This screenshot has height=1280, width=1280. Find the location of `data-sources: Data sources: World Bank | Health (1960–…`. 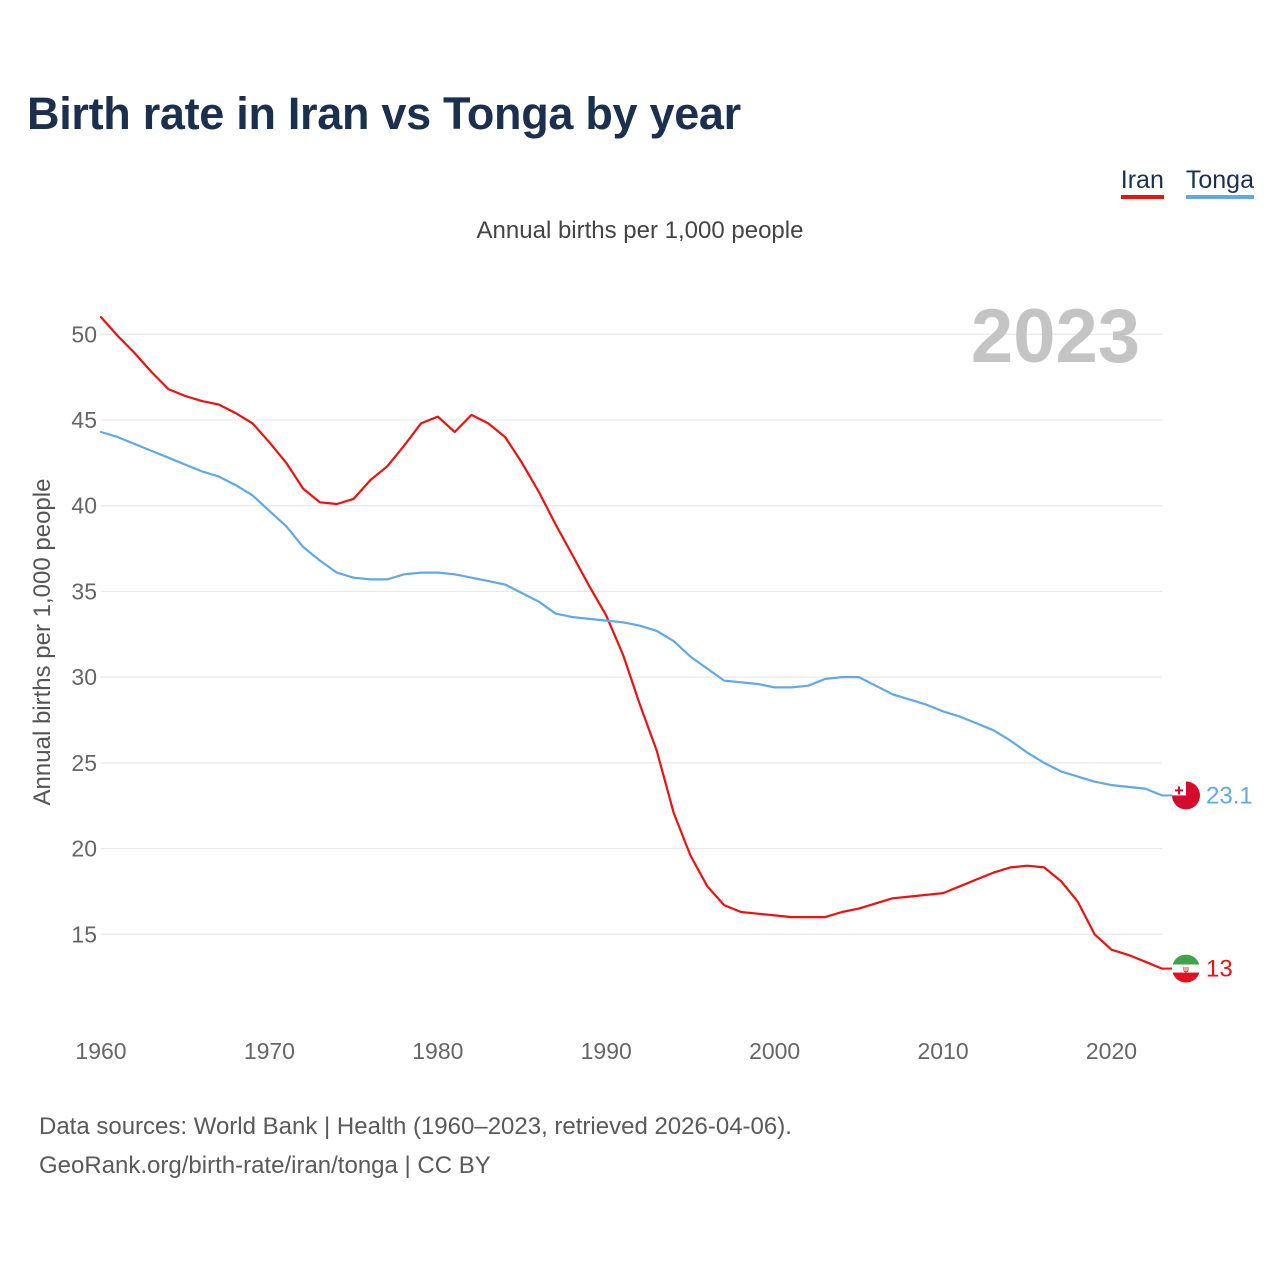

data-sources: Data sources: World Bank | Health (1960–… is located at coordinates (415, 1146).